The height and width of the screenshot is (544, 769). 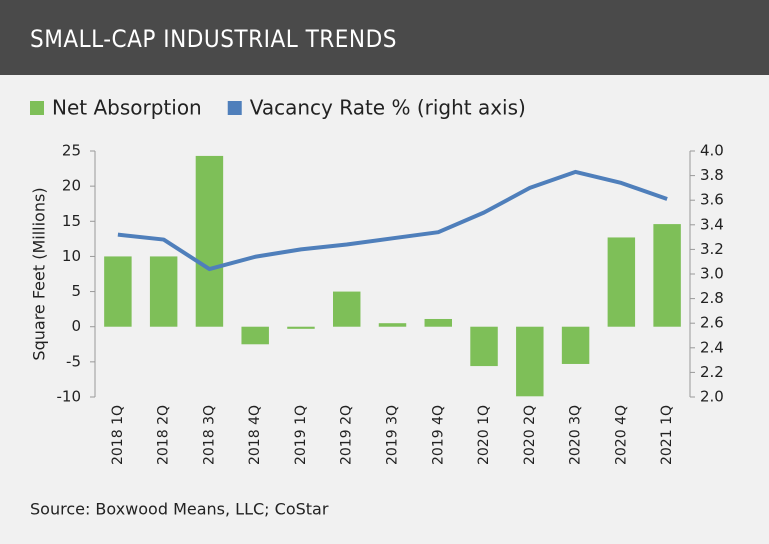 What do you see at coordinates (712, 224) in the screenshot?
I see `y2-tick-label: 3.4` at bounding box center [712, 224].